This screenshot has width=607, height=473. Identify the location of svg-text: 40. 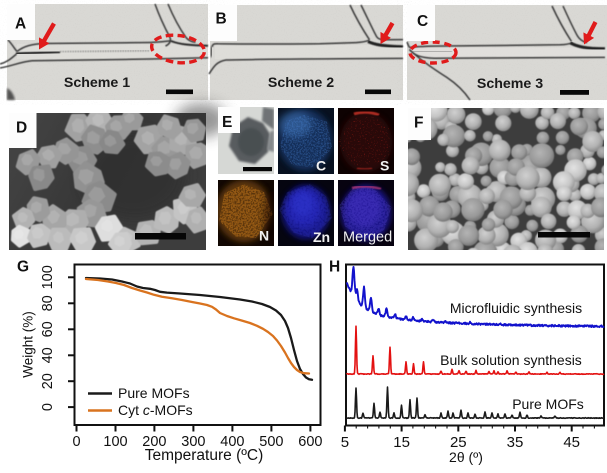
(48, 355).